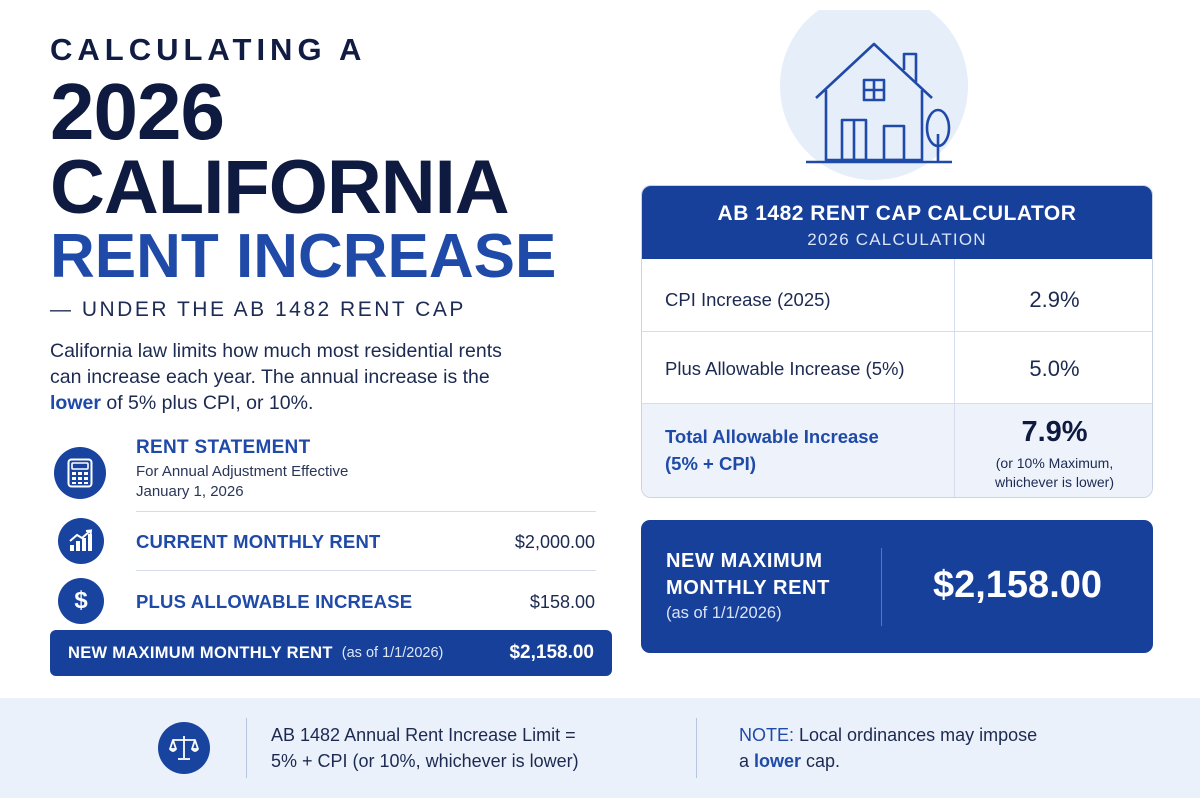 The height and width of the screenshot is (798, 1200). What do you see at coordinates (223, 447) in the screenshot?
I see `statement-title: RENT STATEMENT` at bounding box center [223, 447].